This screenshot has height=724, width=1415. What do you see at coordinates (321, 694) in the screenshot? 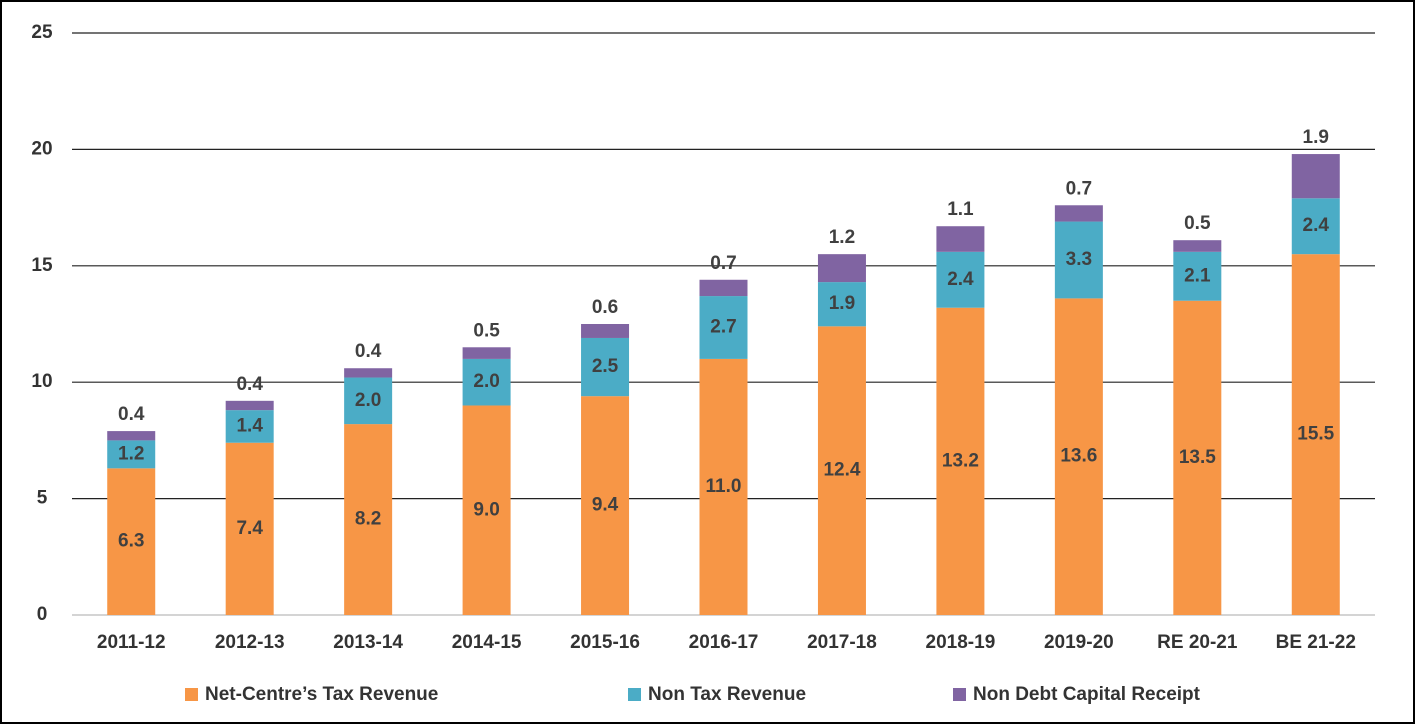
I see `legend-label: Net-Centre’s Tax Revenue` at bounding box center [321, 694].